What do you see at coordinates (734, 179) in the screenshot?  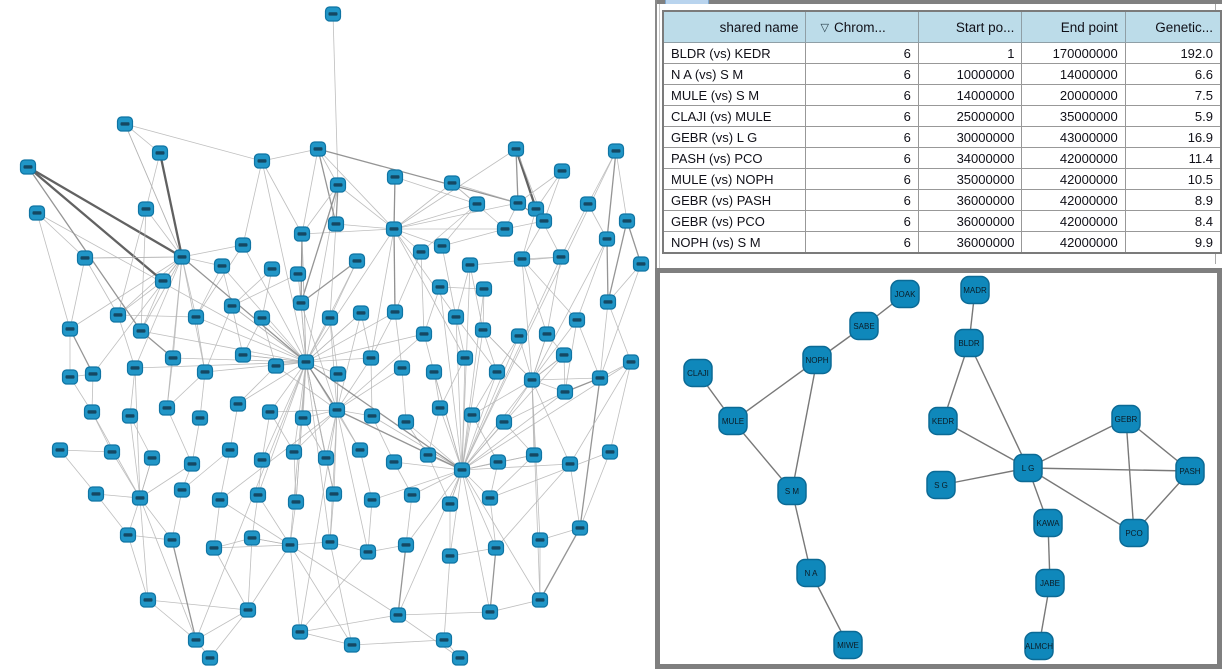 I see `table-cell: MULE (vs) NOPH` at bounding box center [734, 179].